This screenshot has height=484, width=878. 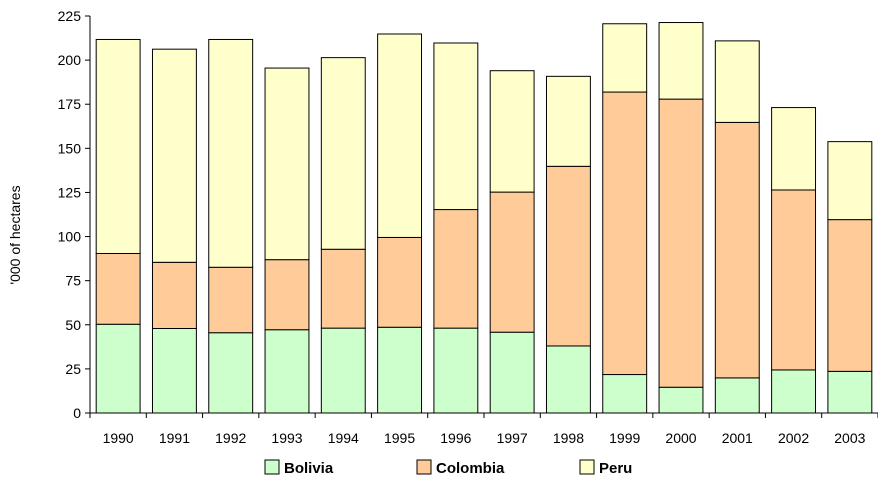 What do you see at coordinates (286, 438) in the screenshot?
I see `x-tick-label: 1993` at bounding box center [286, 438].